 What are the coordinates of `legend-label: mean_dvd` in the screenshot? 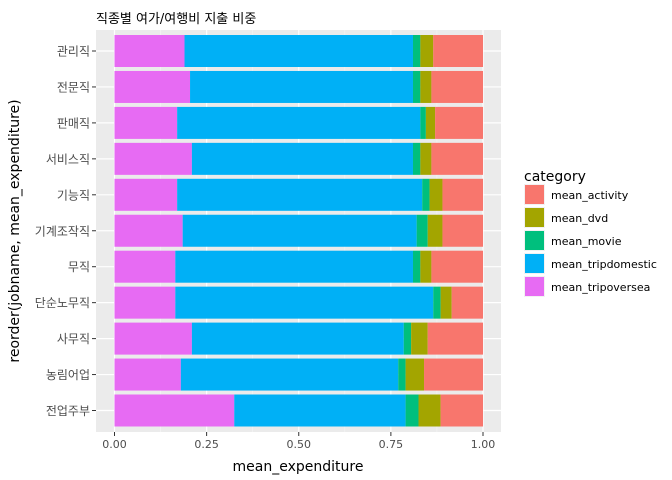 It's located at (579, 218).